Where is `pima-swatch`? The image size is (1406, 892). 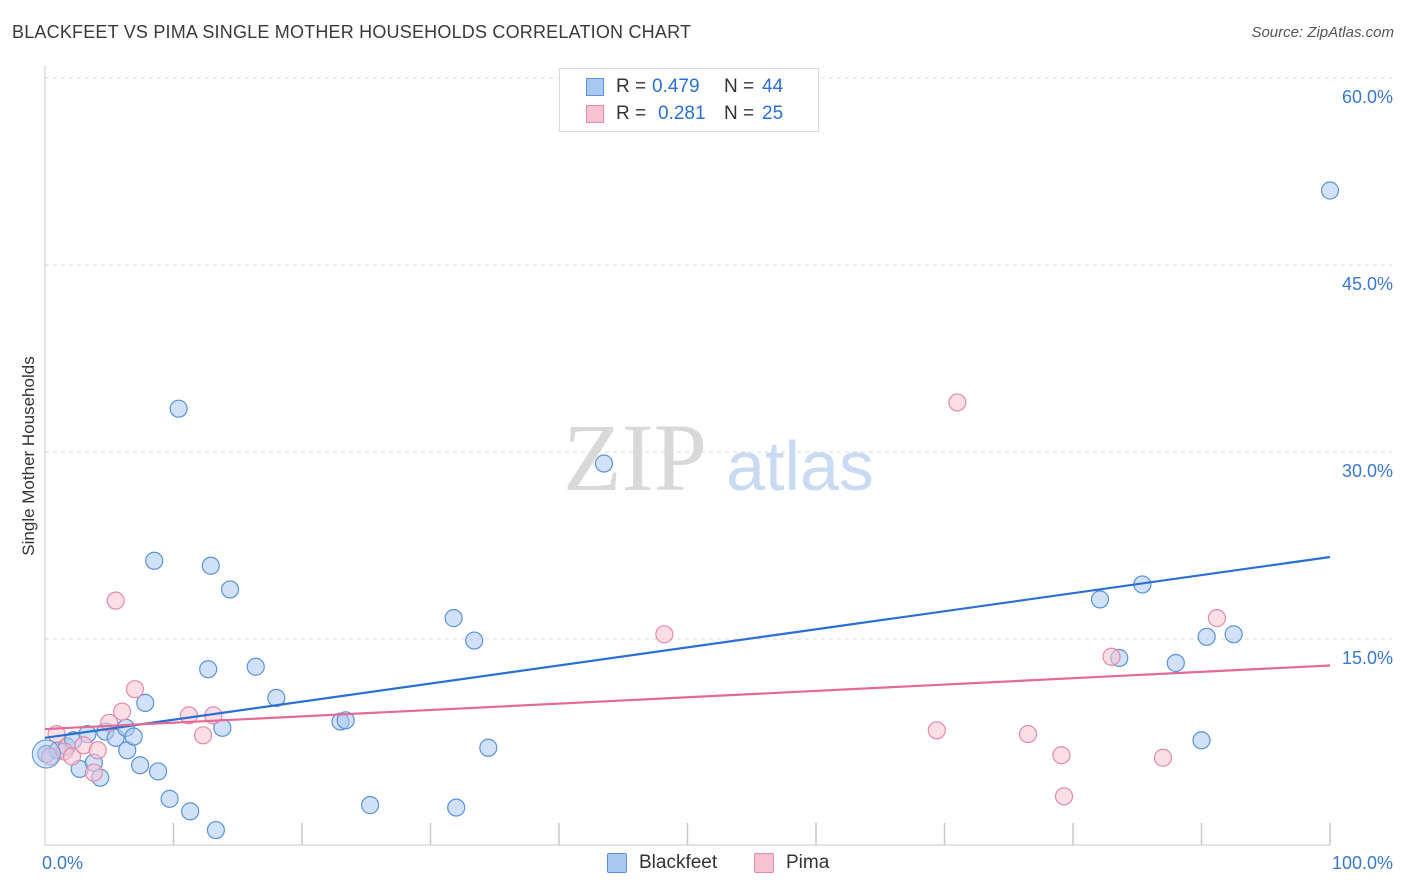
pima-swatch is located at coordinates (595, 114).